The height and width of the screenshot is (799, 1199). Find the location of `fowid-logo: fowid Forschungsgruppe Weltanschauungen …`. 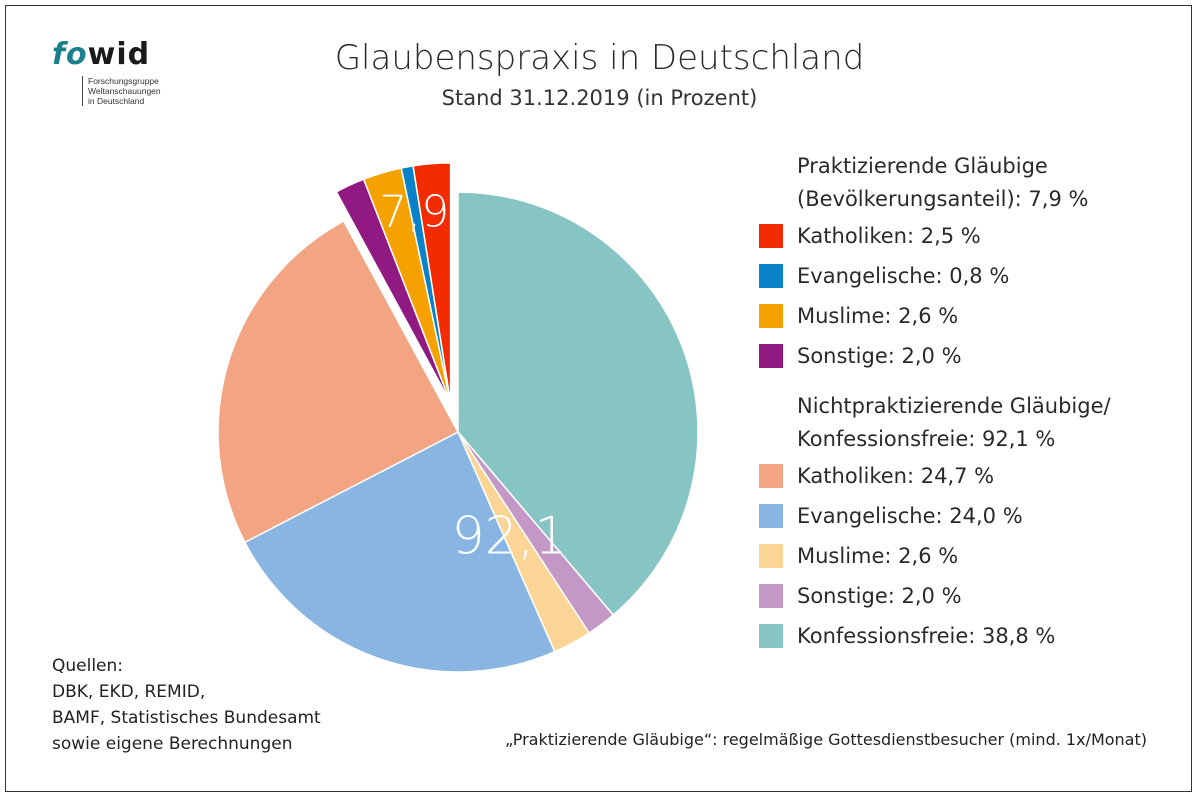

fowid-logo: fowid Forschungsgruppe Weltanschauungen … is located at coordinates (106, 73).